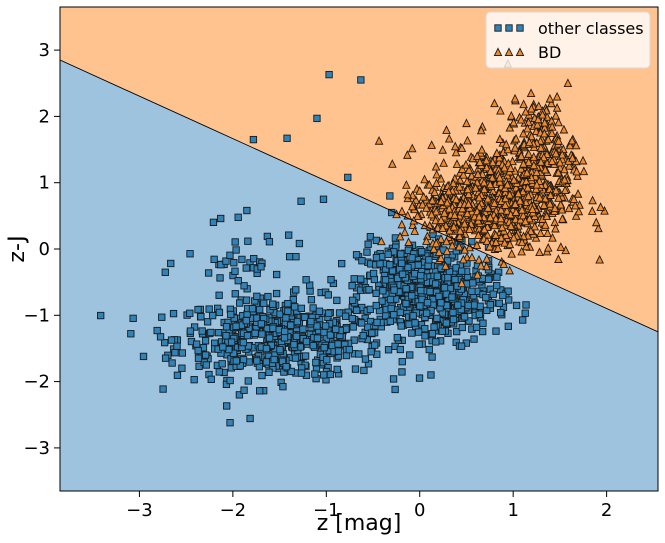 This screenshot has width=665, height=543. Describe the element at coordinates (606, 510) in the screenshot. I see `x-tick-label: 2` at that location.